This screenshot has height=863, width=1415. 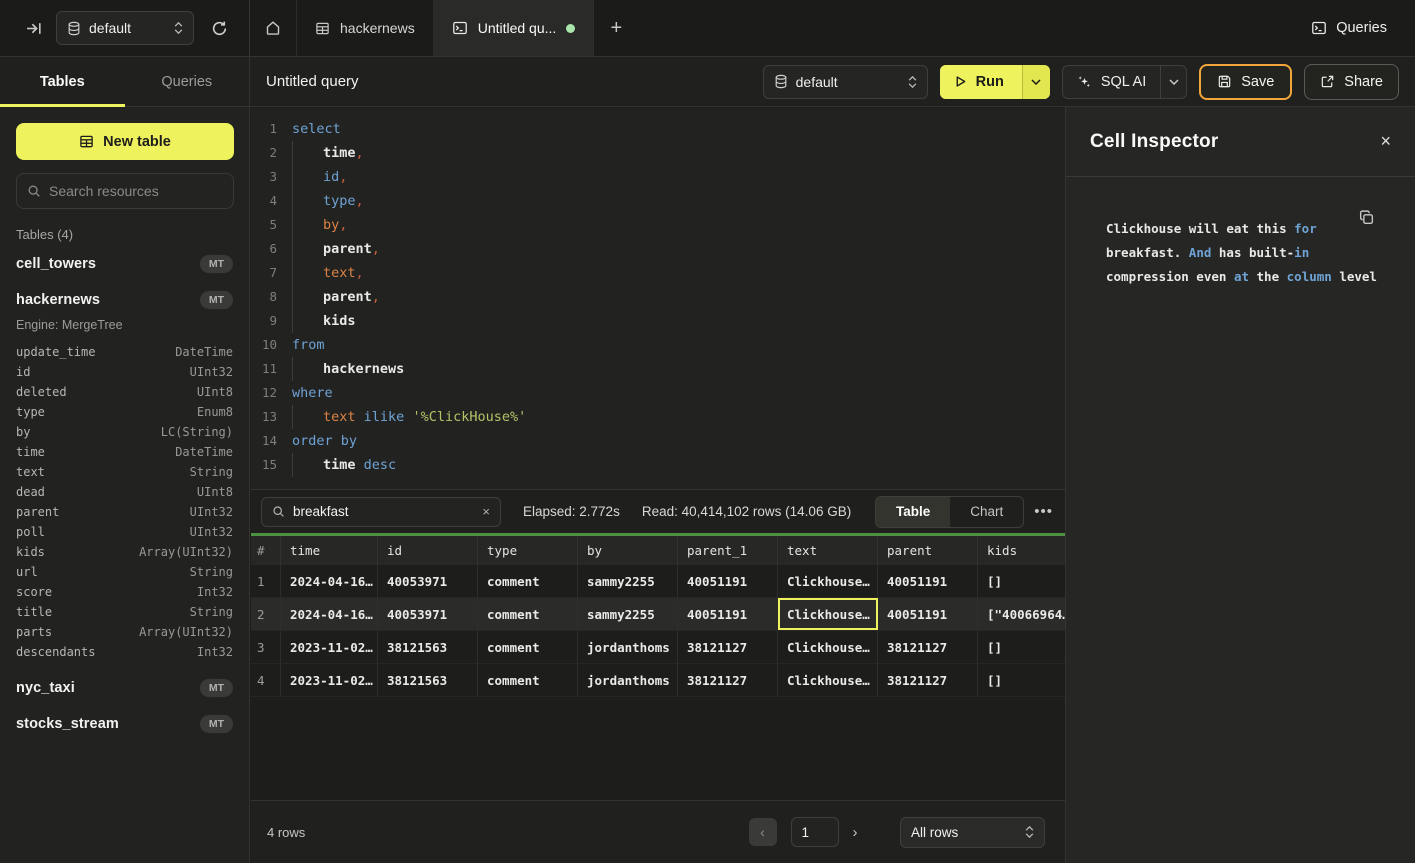 What do you see at coordinates (125, 141) in the screenshot?
I see `new-table-button: New table` at bounding box center [125, 141].